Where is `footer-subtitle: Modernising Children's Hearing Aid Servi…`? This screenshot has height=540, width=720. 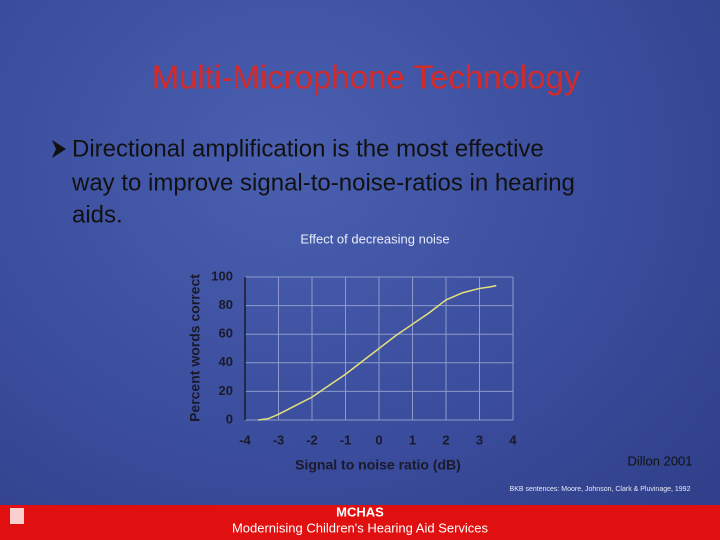
footer-subtitle: Modernising Children's Hearing Aid Servi… is located at coordinates (360, 527).